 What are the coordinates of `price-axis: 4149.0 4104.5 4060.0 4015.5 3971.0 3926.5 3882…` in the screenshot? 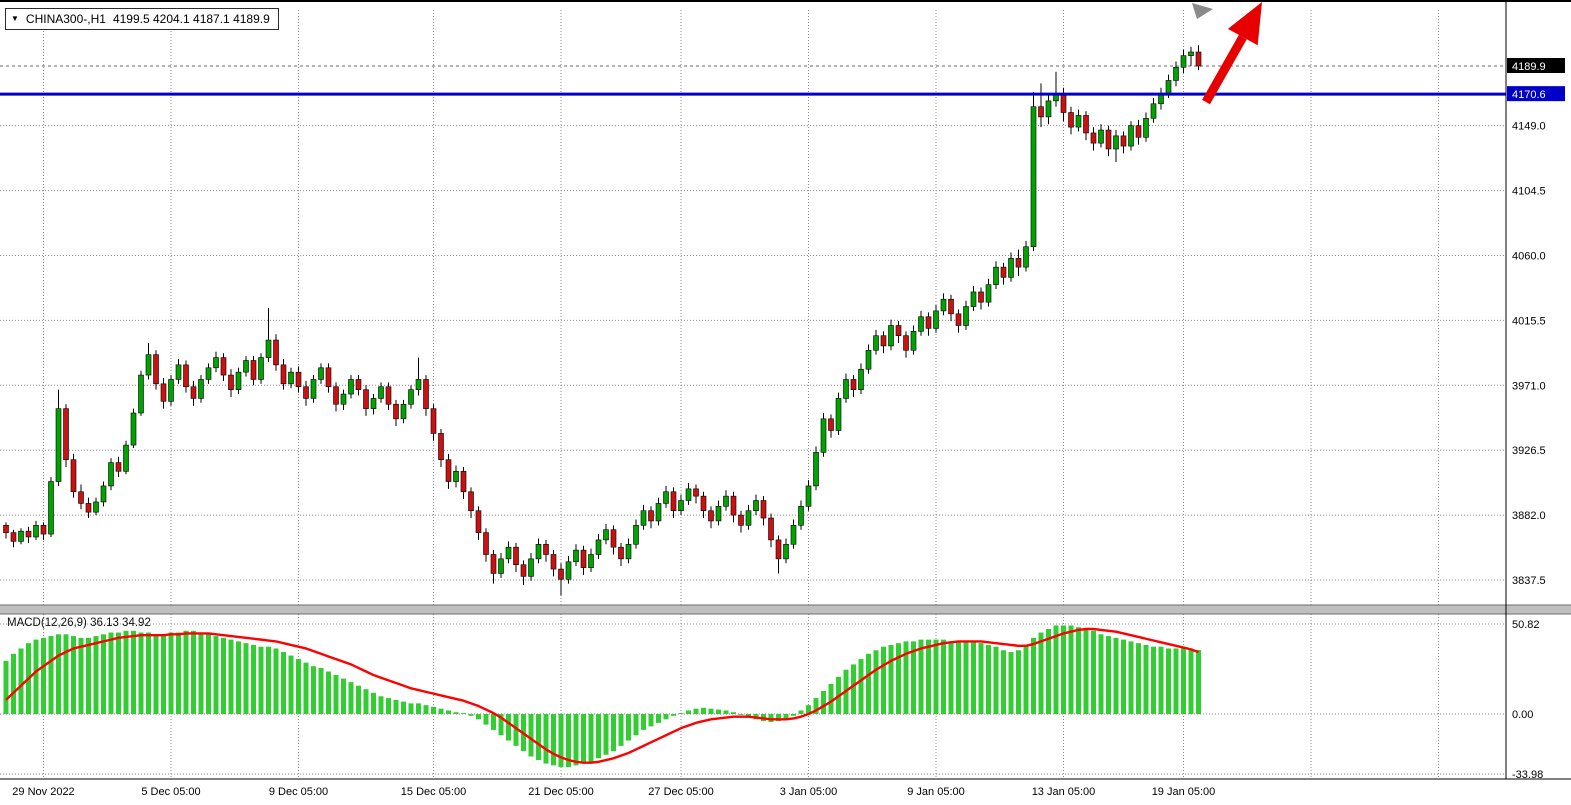 It's located at (1536, 419).